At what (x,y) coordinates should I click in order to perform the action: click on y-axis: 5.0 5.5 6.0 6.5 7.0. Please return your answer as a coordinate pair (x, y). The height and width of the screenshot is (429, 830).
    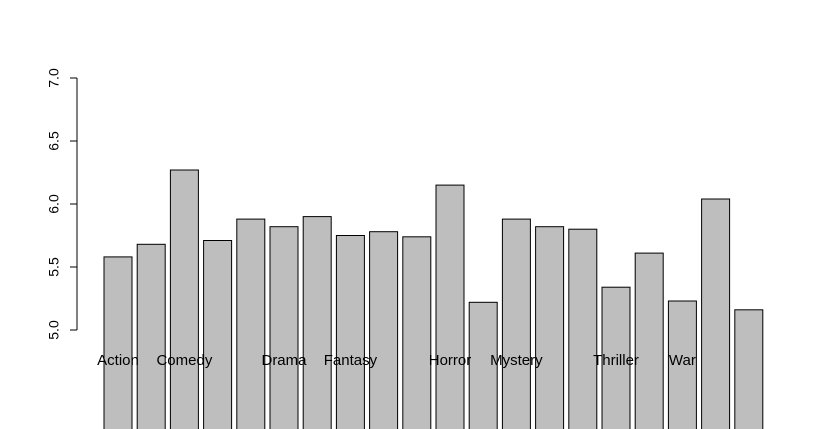
    Looking at the image, I should click on (62, 204).